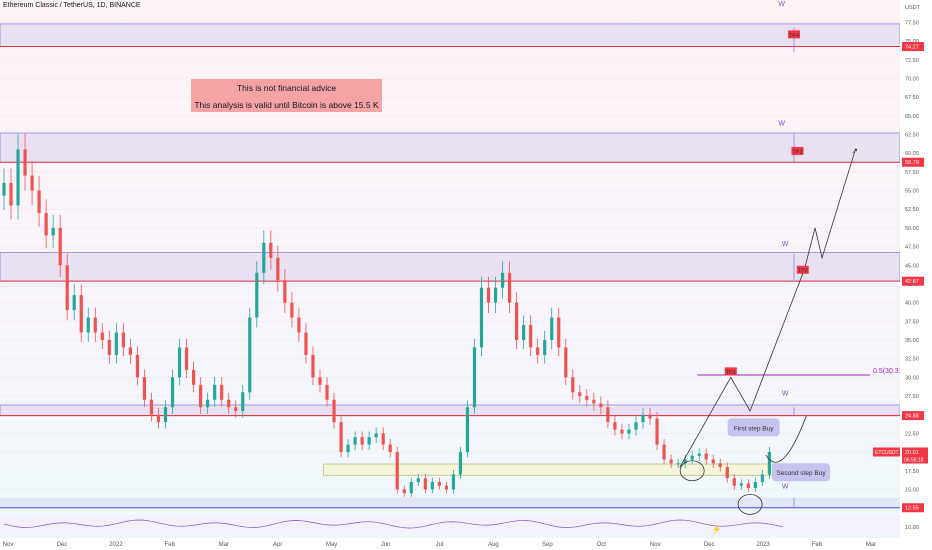 The height and width of the screenshot is (550, 932). Describe the element at coordinates (912, 341) in the screenshot. I see `price-tick: 35.00` at that location.